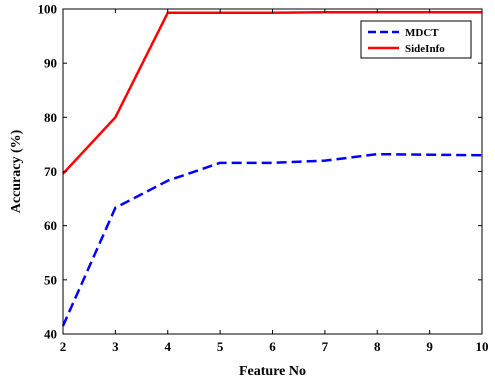 This screenshot has width=495, height=381. Describe the element at coordinates (422, 33) in the screenshot. I see `legend-label-mdct: MDCT` at that location.